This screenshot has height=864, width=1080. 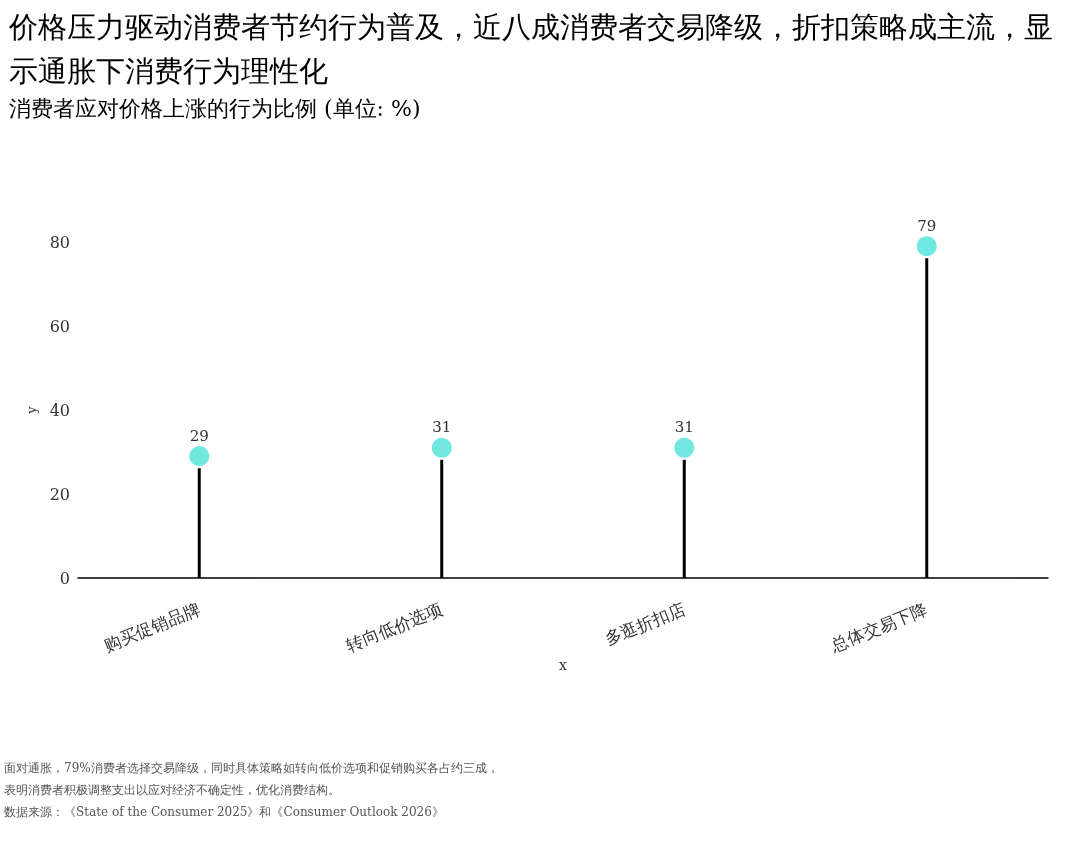 I want to click on chart-title: 价格压力驱动消费者节约行为普及，近八成消费者交易降级，折扣策略成主流，显示通胀下消费行为理性化, so click(x=530, y=49).